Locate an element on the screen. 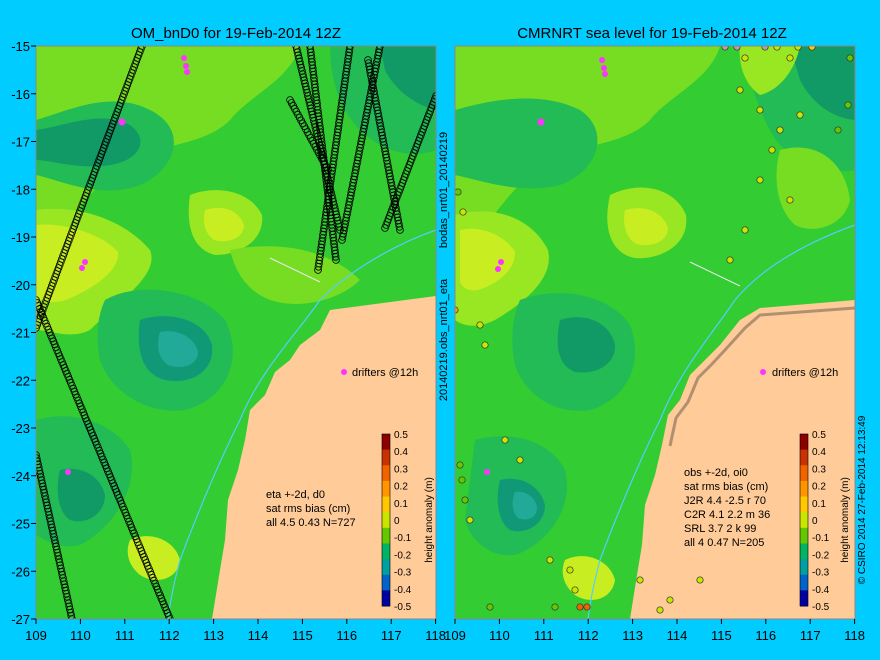 Image resolution: width=880 pixels, height=660 pixels. colorbar-tick-label: 0.4 is located at coordinates (401, 452).